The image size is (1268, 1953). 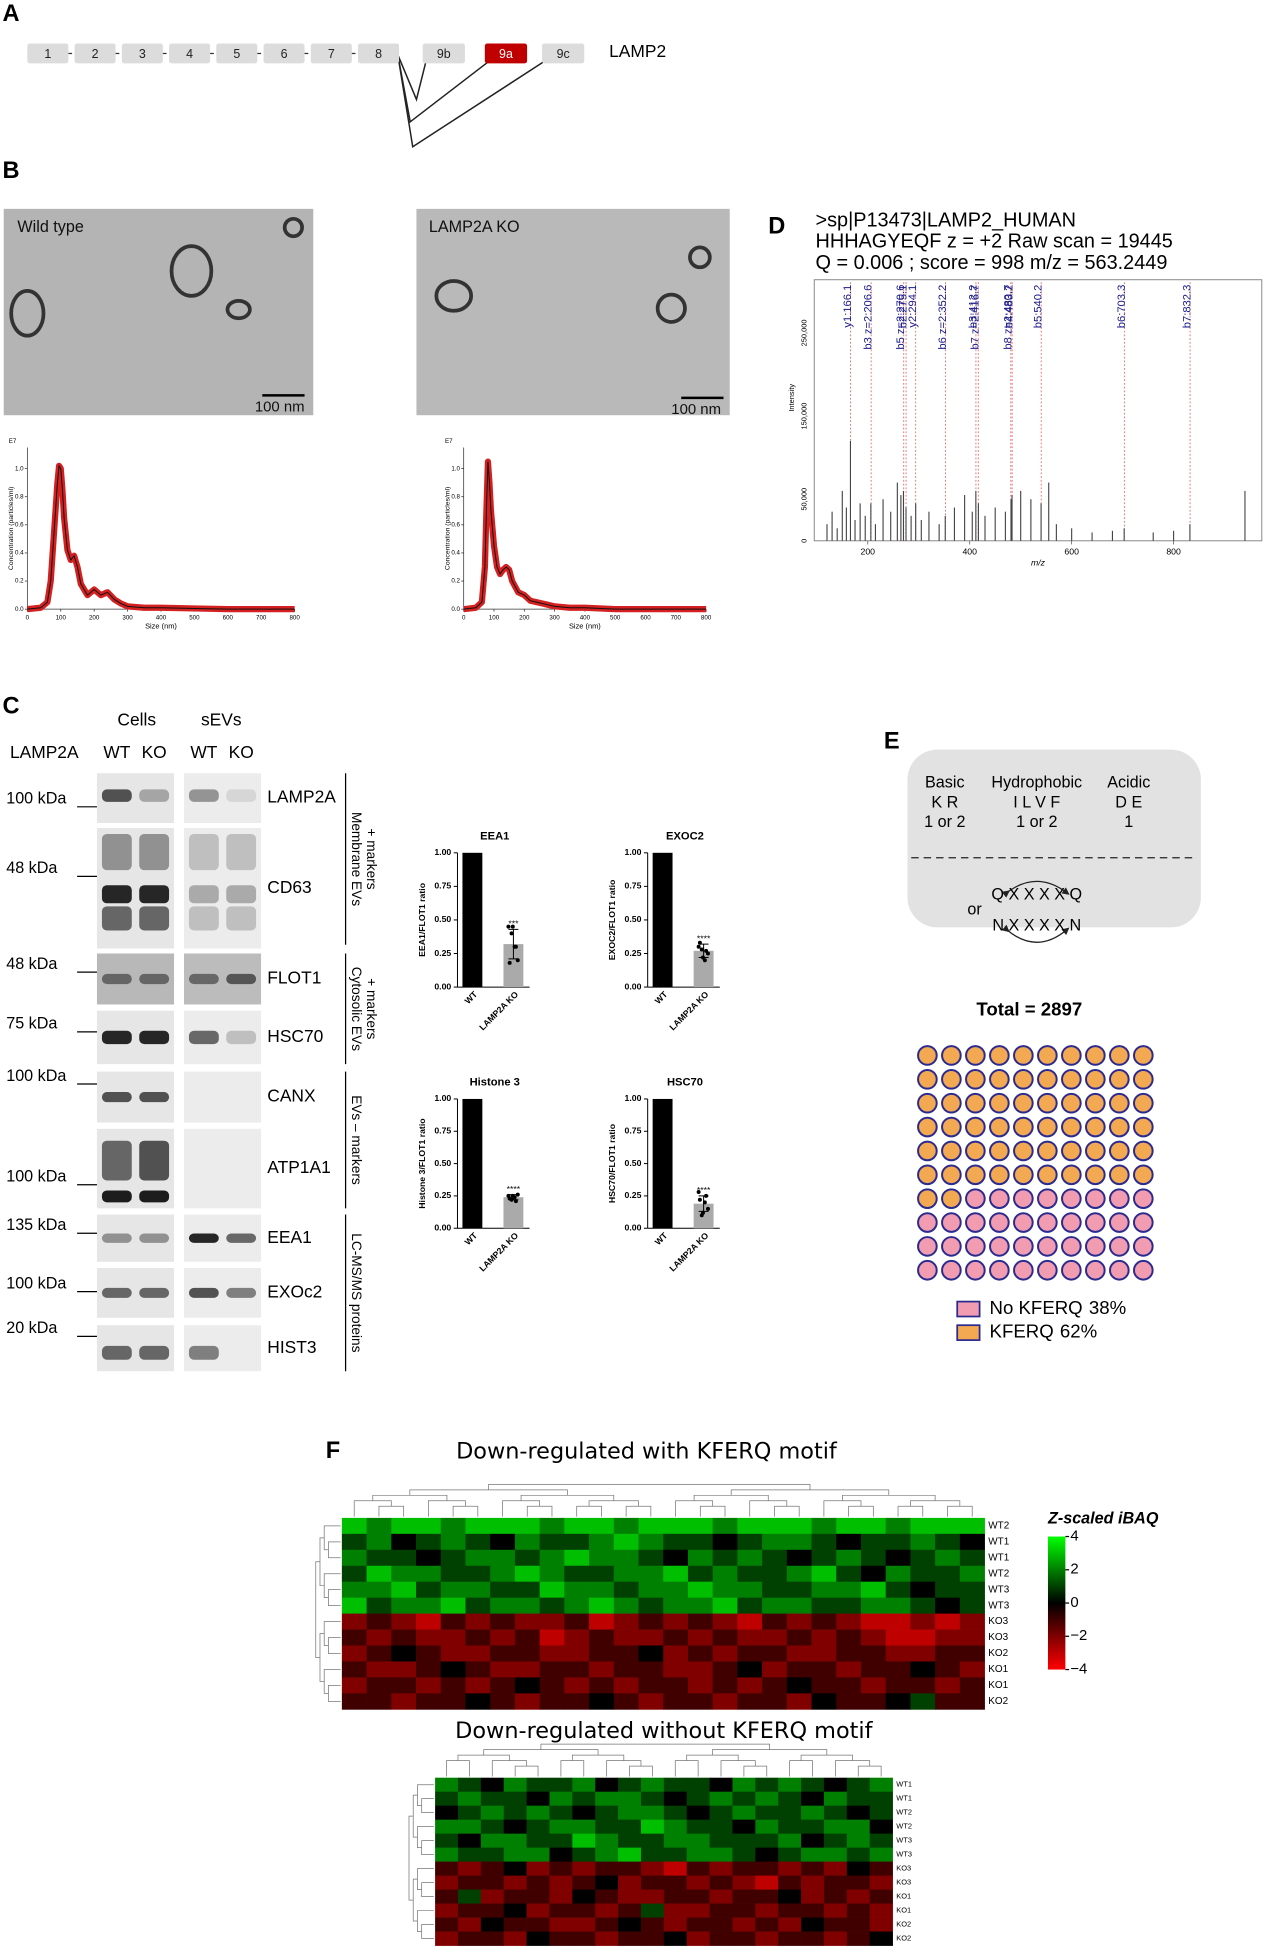 I want to click on y-axis-label: Intensity, so click(x=791, y=398).